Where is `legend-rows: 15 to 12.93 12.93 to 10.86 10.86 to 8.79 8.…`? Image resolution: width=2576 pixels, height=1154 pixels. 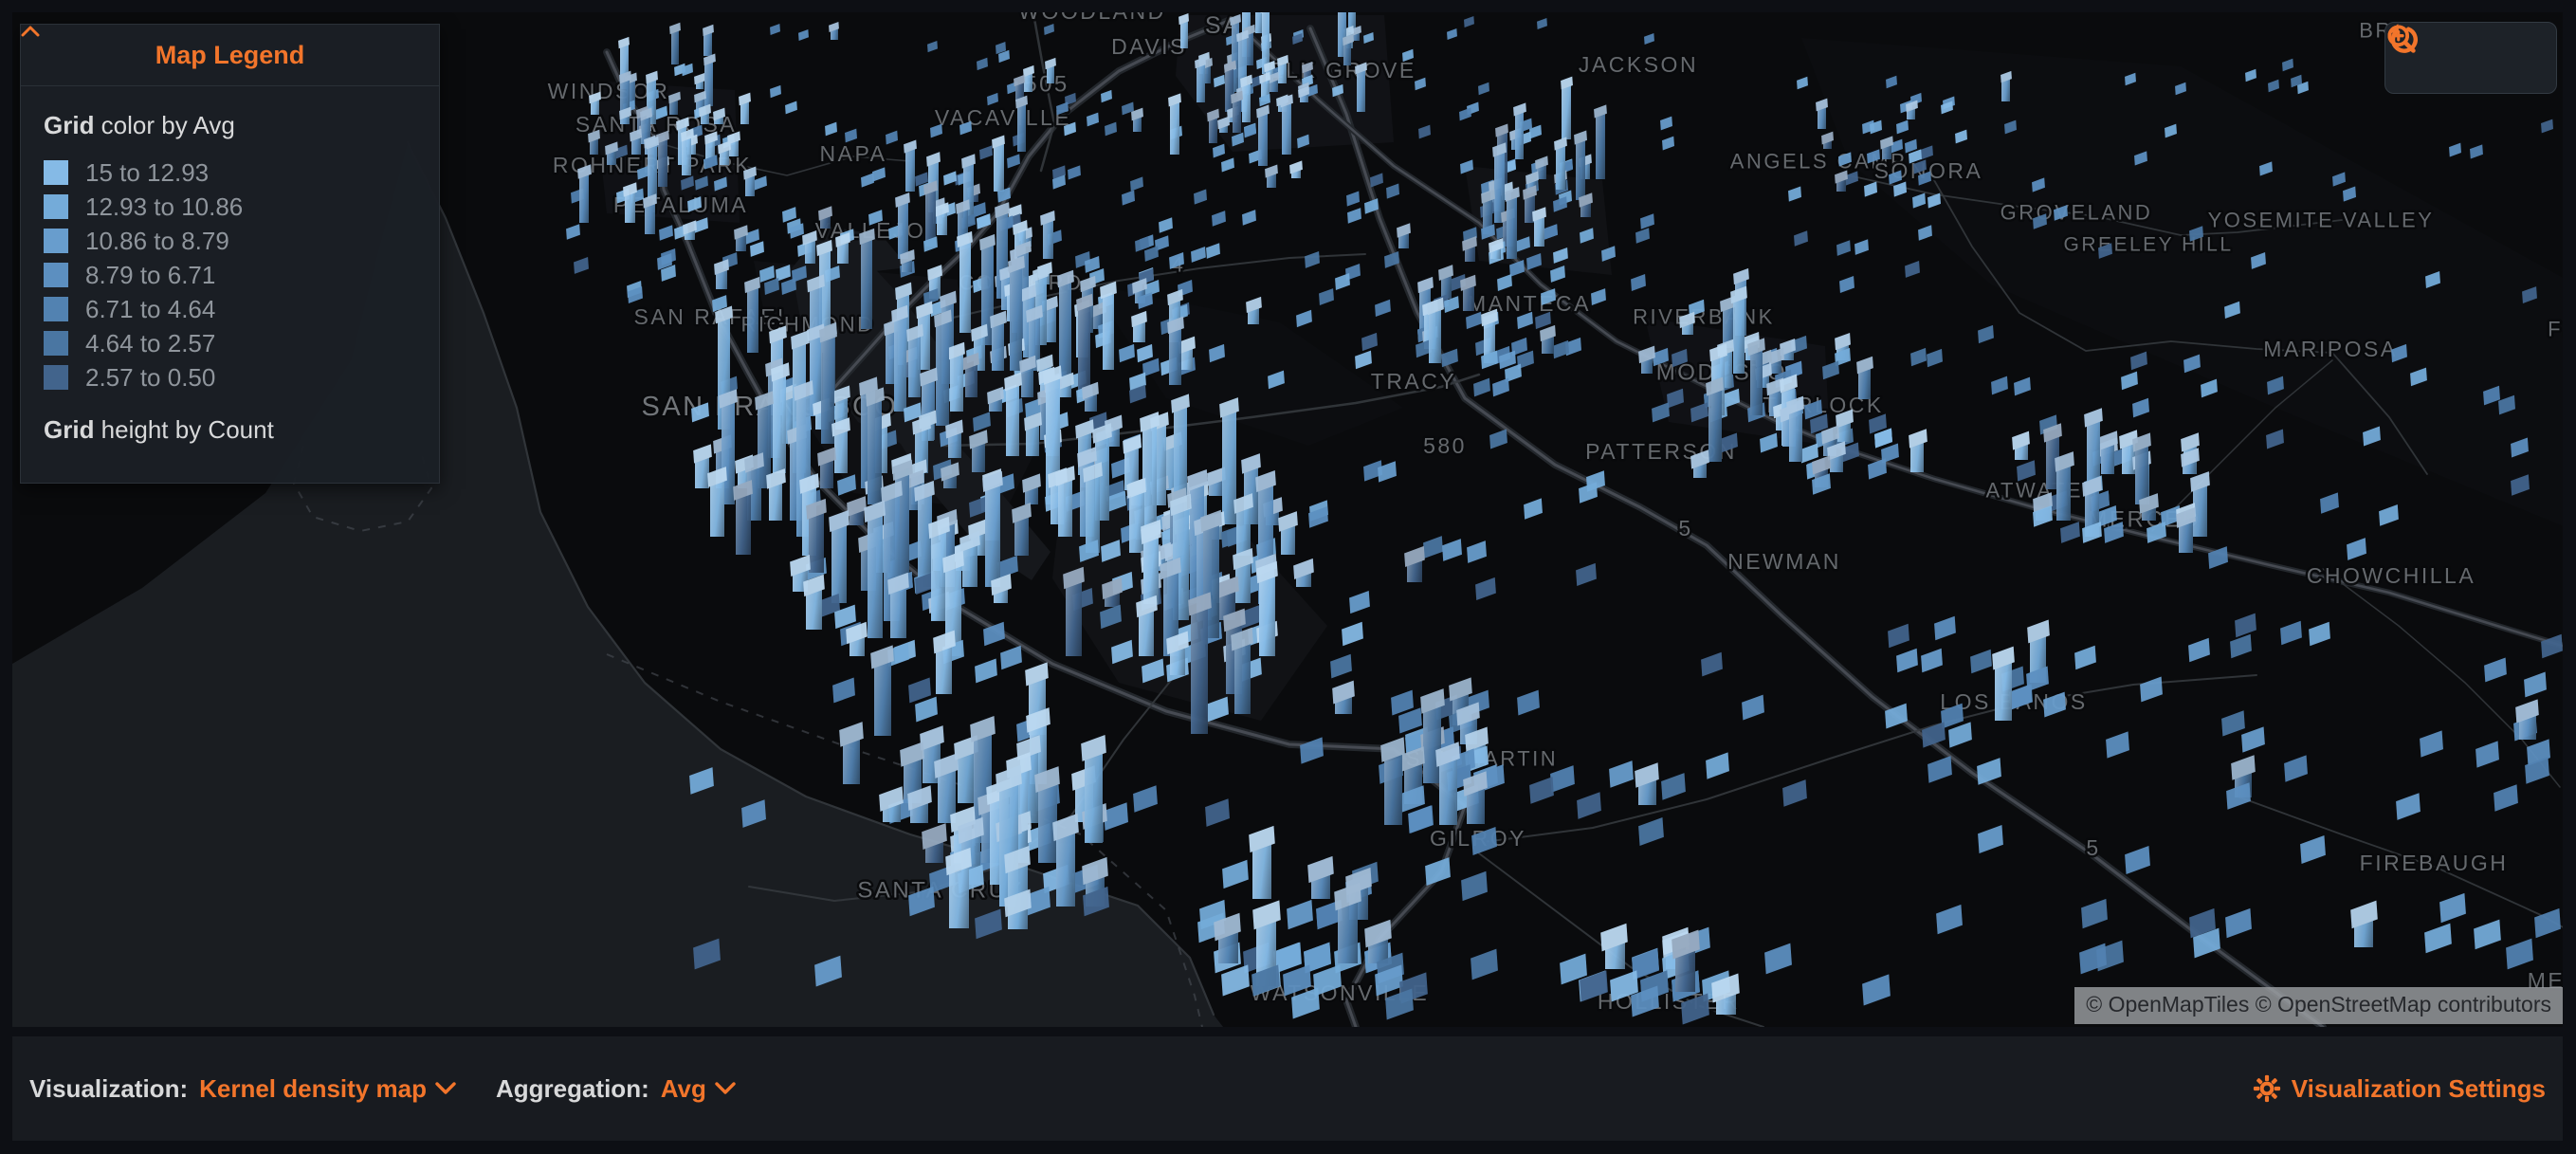 legend-rows: 15 to 12.93 12.93 to 10.86 10.86 to 8.79 8.… is located at coordinates (230, 275).